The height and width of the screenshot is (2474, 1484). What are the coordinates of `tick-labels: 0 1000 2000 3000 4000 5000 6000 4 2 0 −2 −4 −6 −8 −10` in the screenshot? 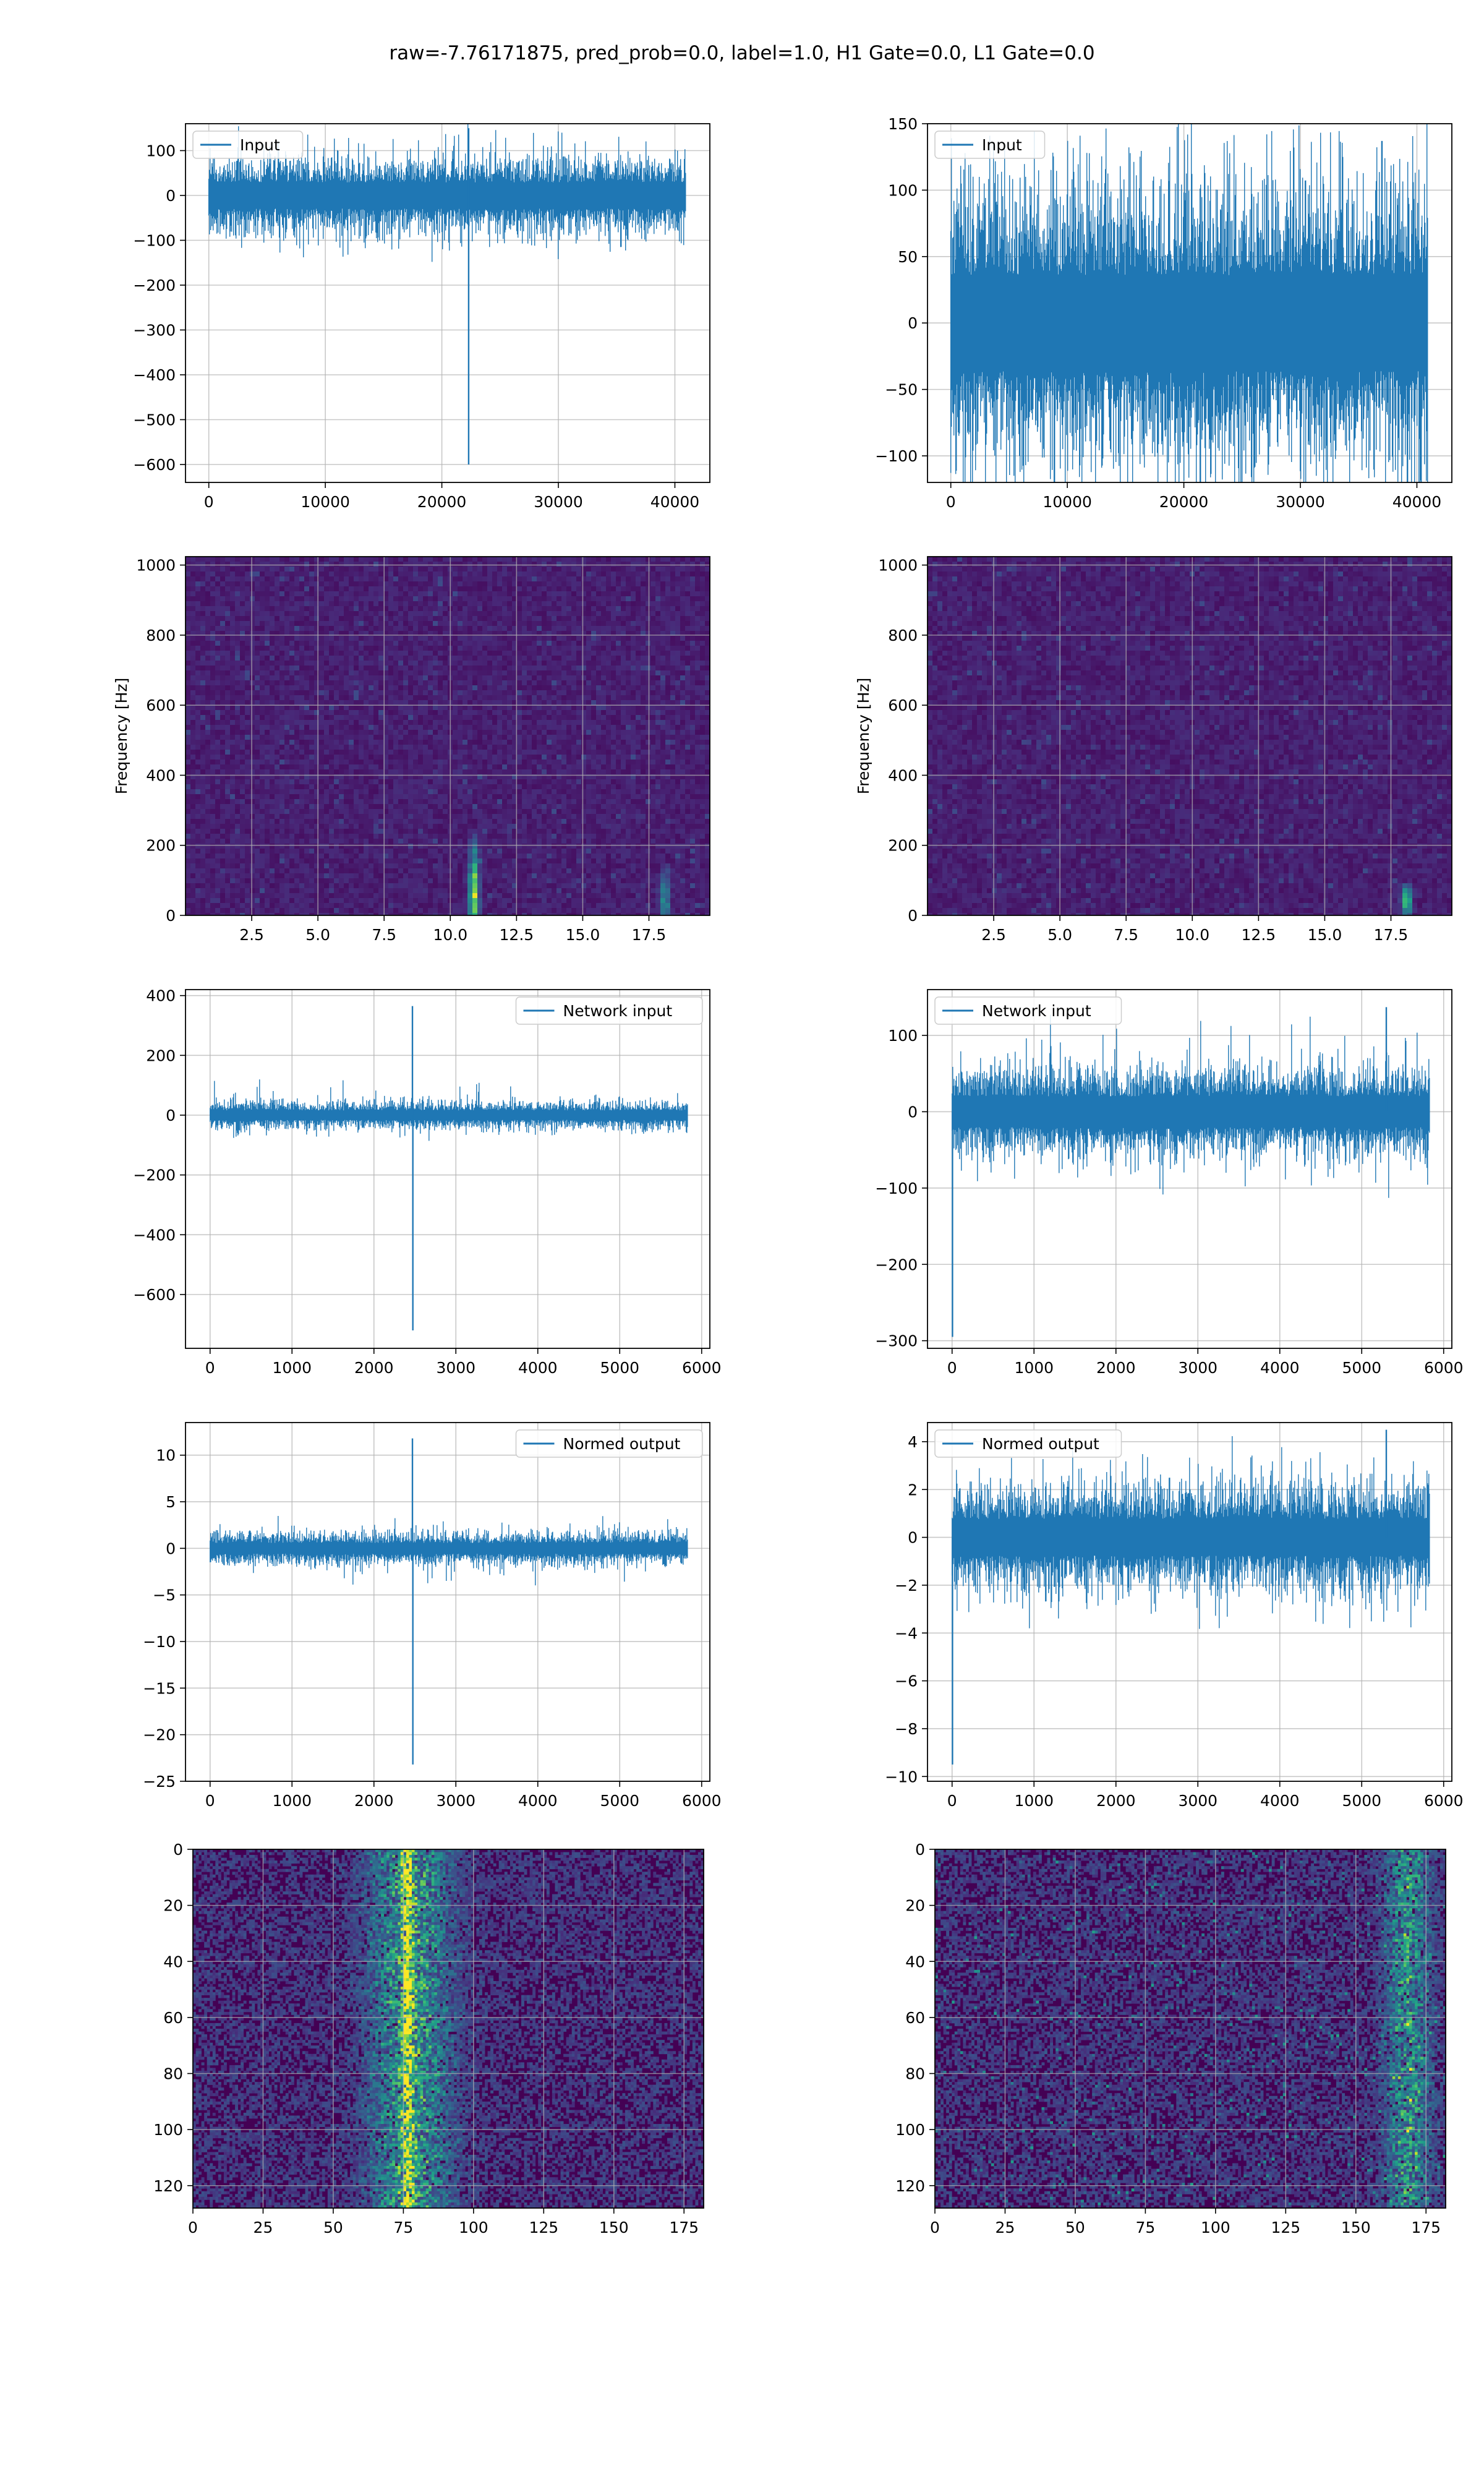 It's located at (1174, 1621).